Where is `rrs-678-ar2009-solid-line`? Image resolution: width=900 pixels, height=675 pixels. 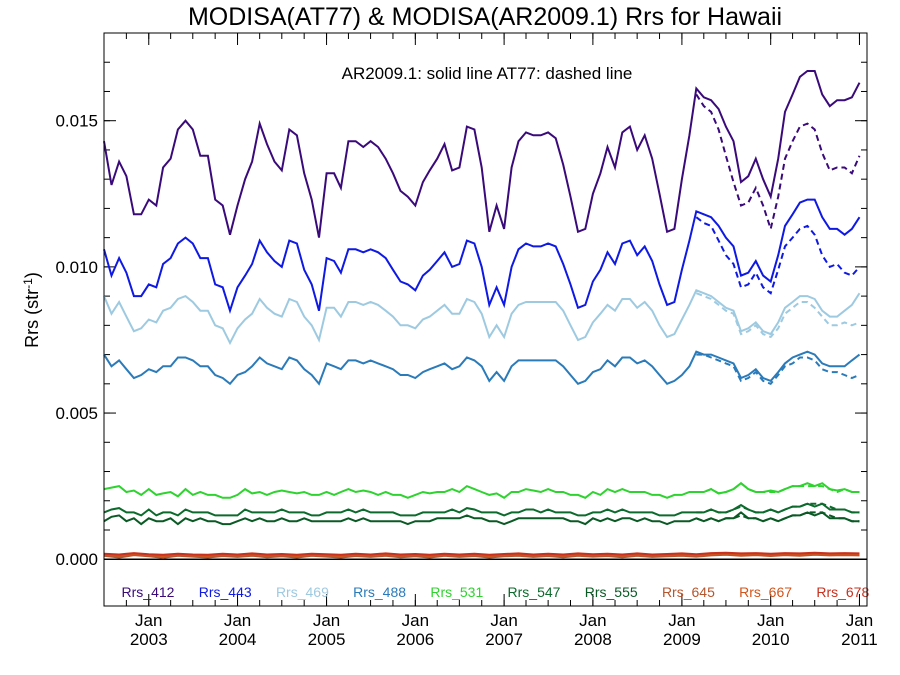
rrs-678-ar2009-solid-line is located at coordinates (481, 553).